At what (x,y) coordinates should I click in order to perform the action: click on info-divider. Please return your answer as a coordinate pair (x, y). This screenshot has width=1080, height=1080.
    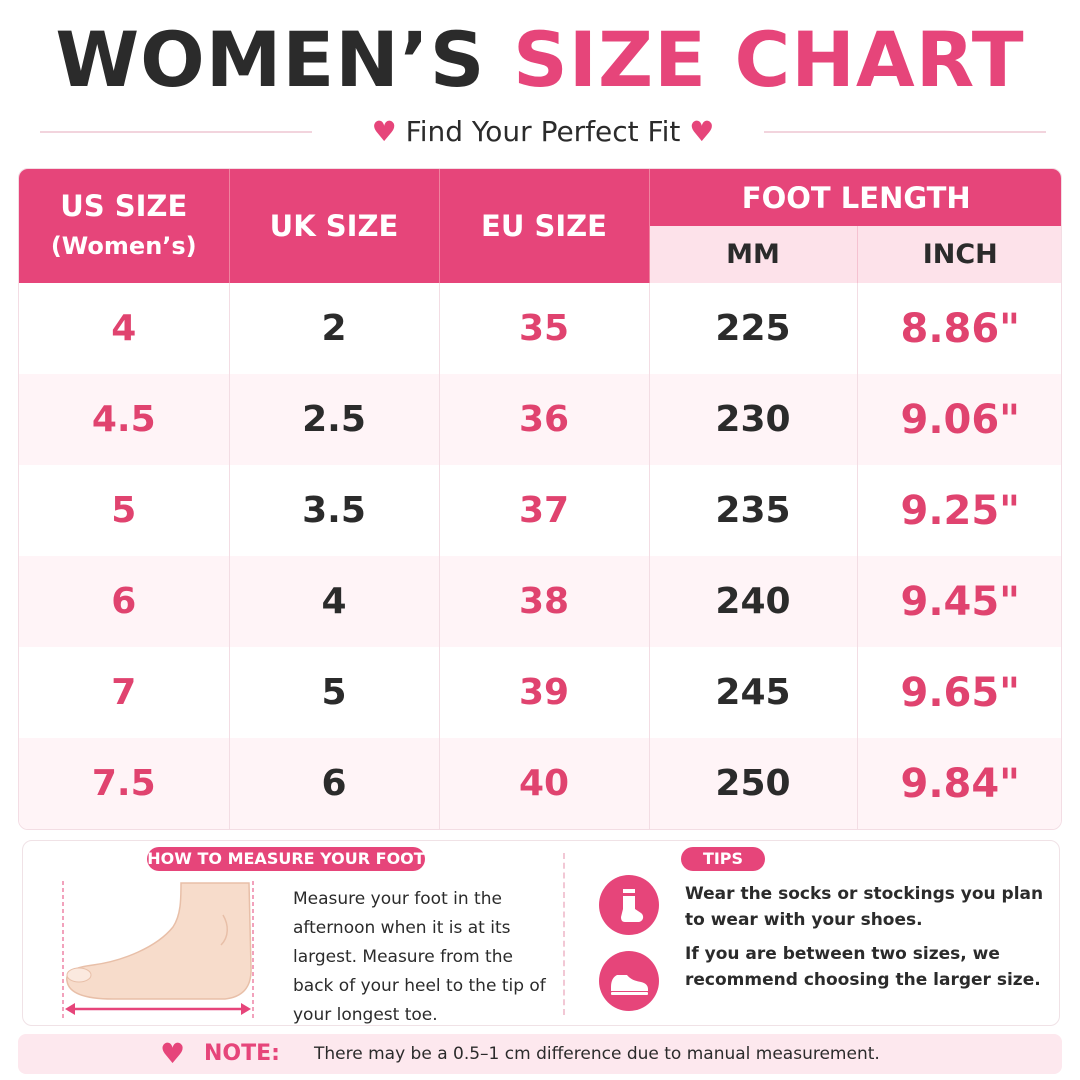
    Looking at the image, I should click on (564, 934).